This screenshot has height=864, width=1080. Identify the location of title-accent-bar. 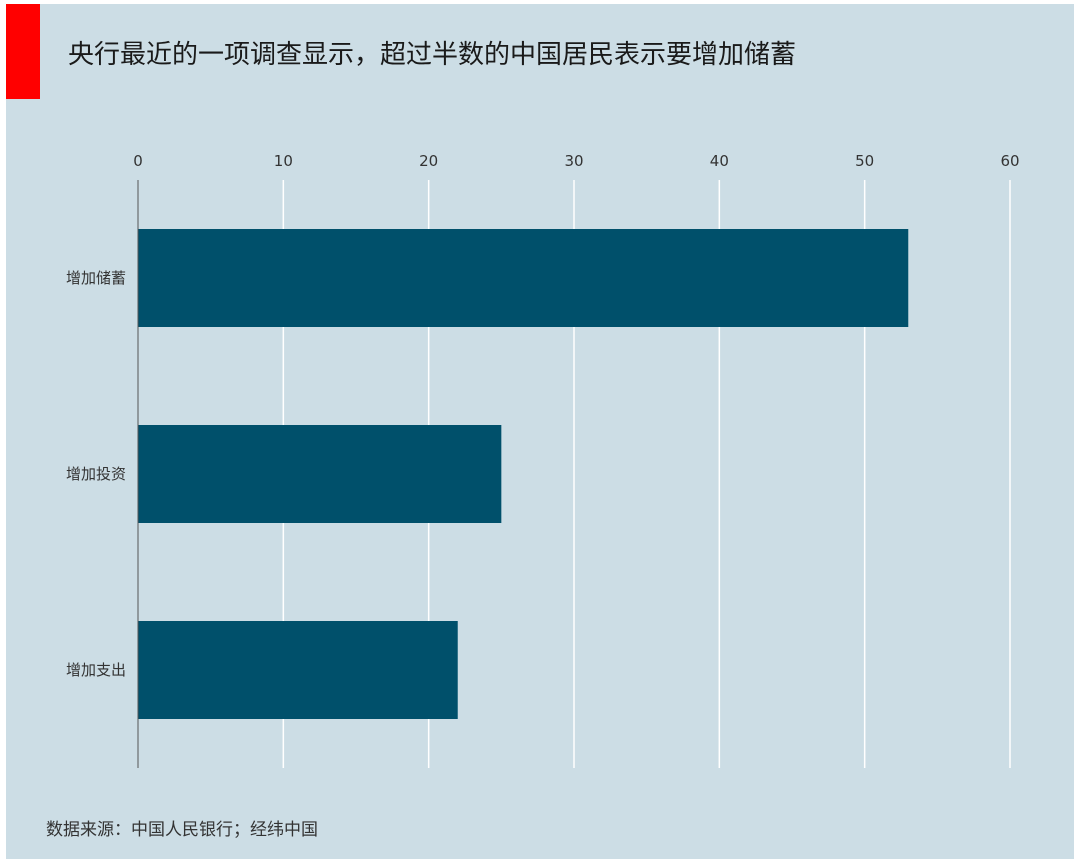
(23, 51).